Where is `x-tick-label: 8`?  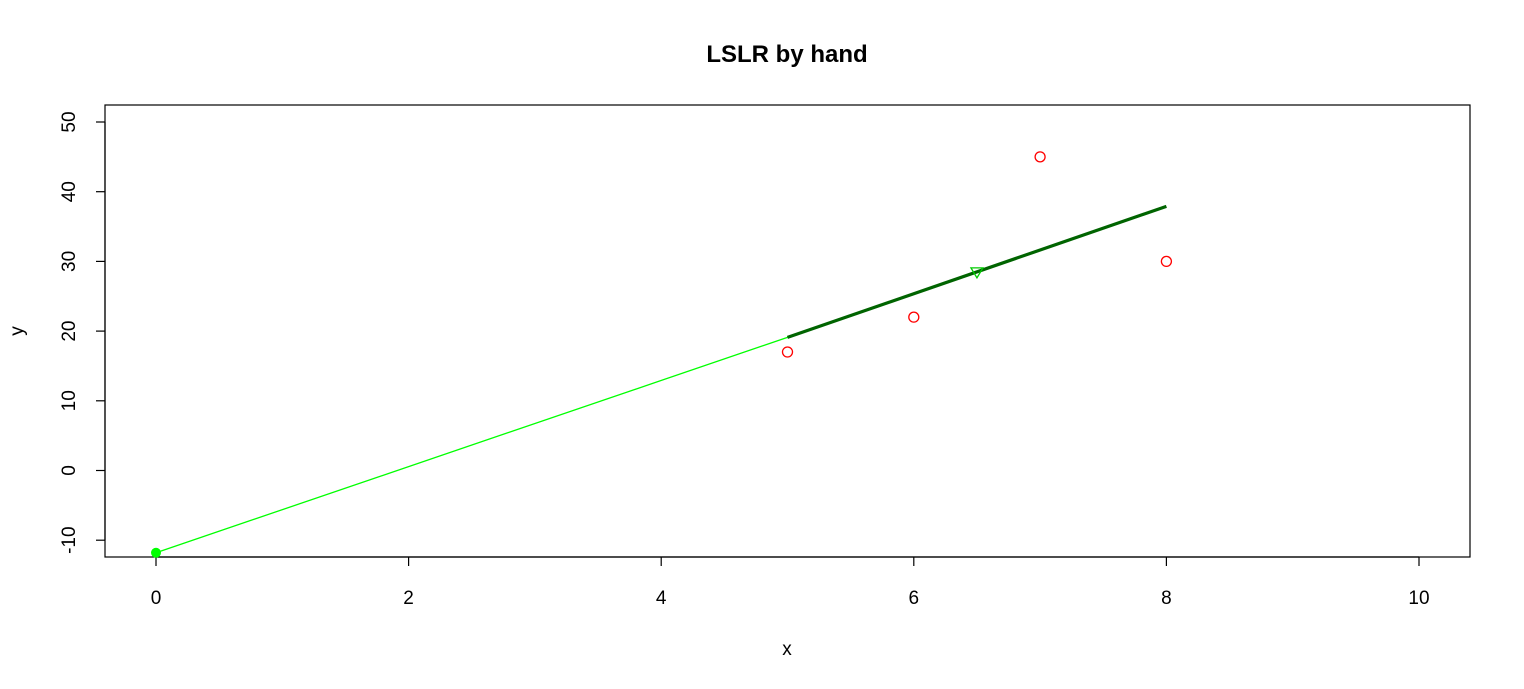
x-tick-label: 8 is located at coordinates (1166, 598).